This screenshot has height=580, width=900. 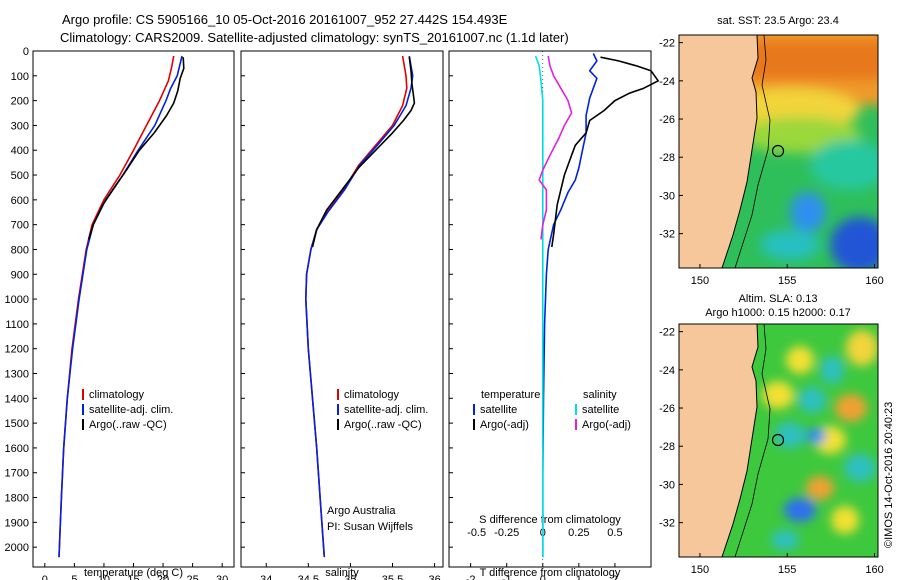 I want to click on y-tick-label: 100, so click(x=20, y=77).